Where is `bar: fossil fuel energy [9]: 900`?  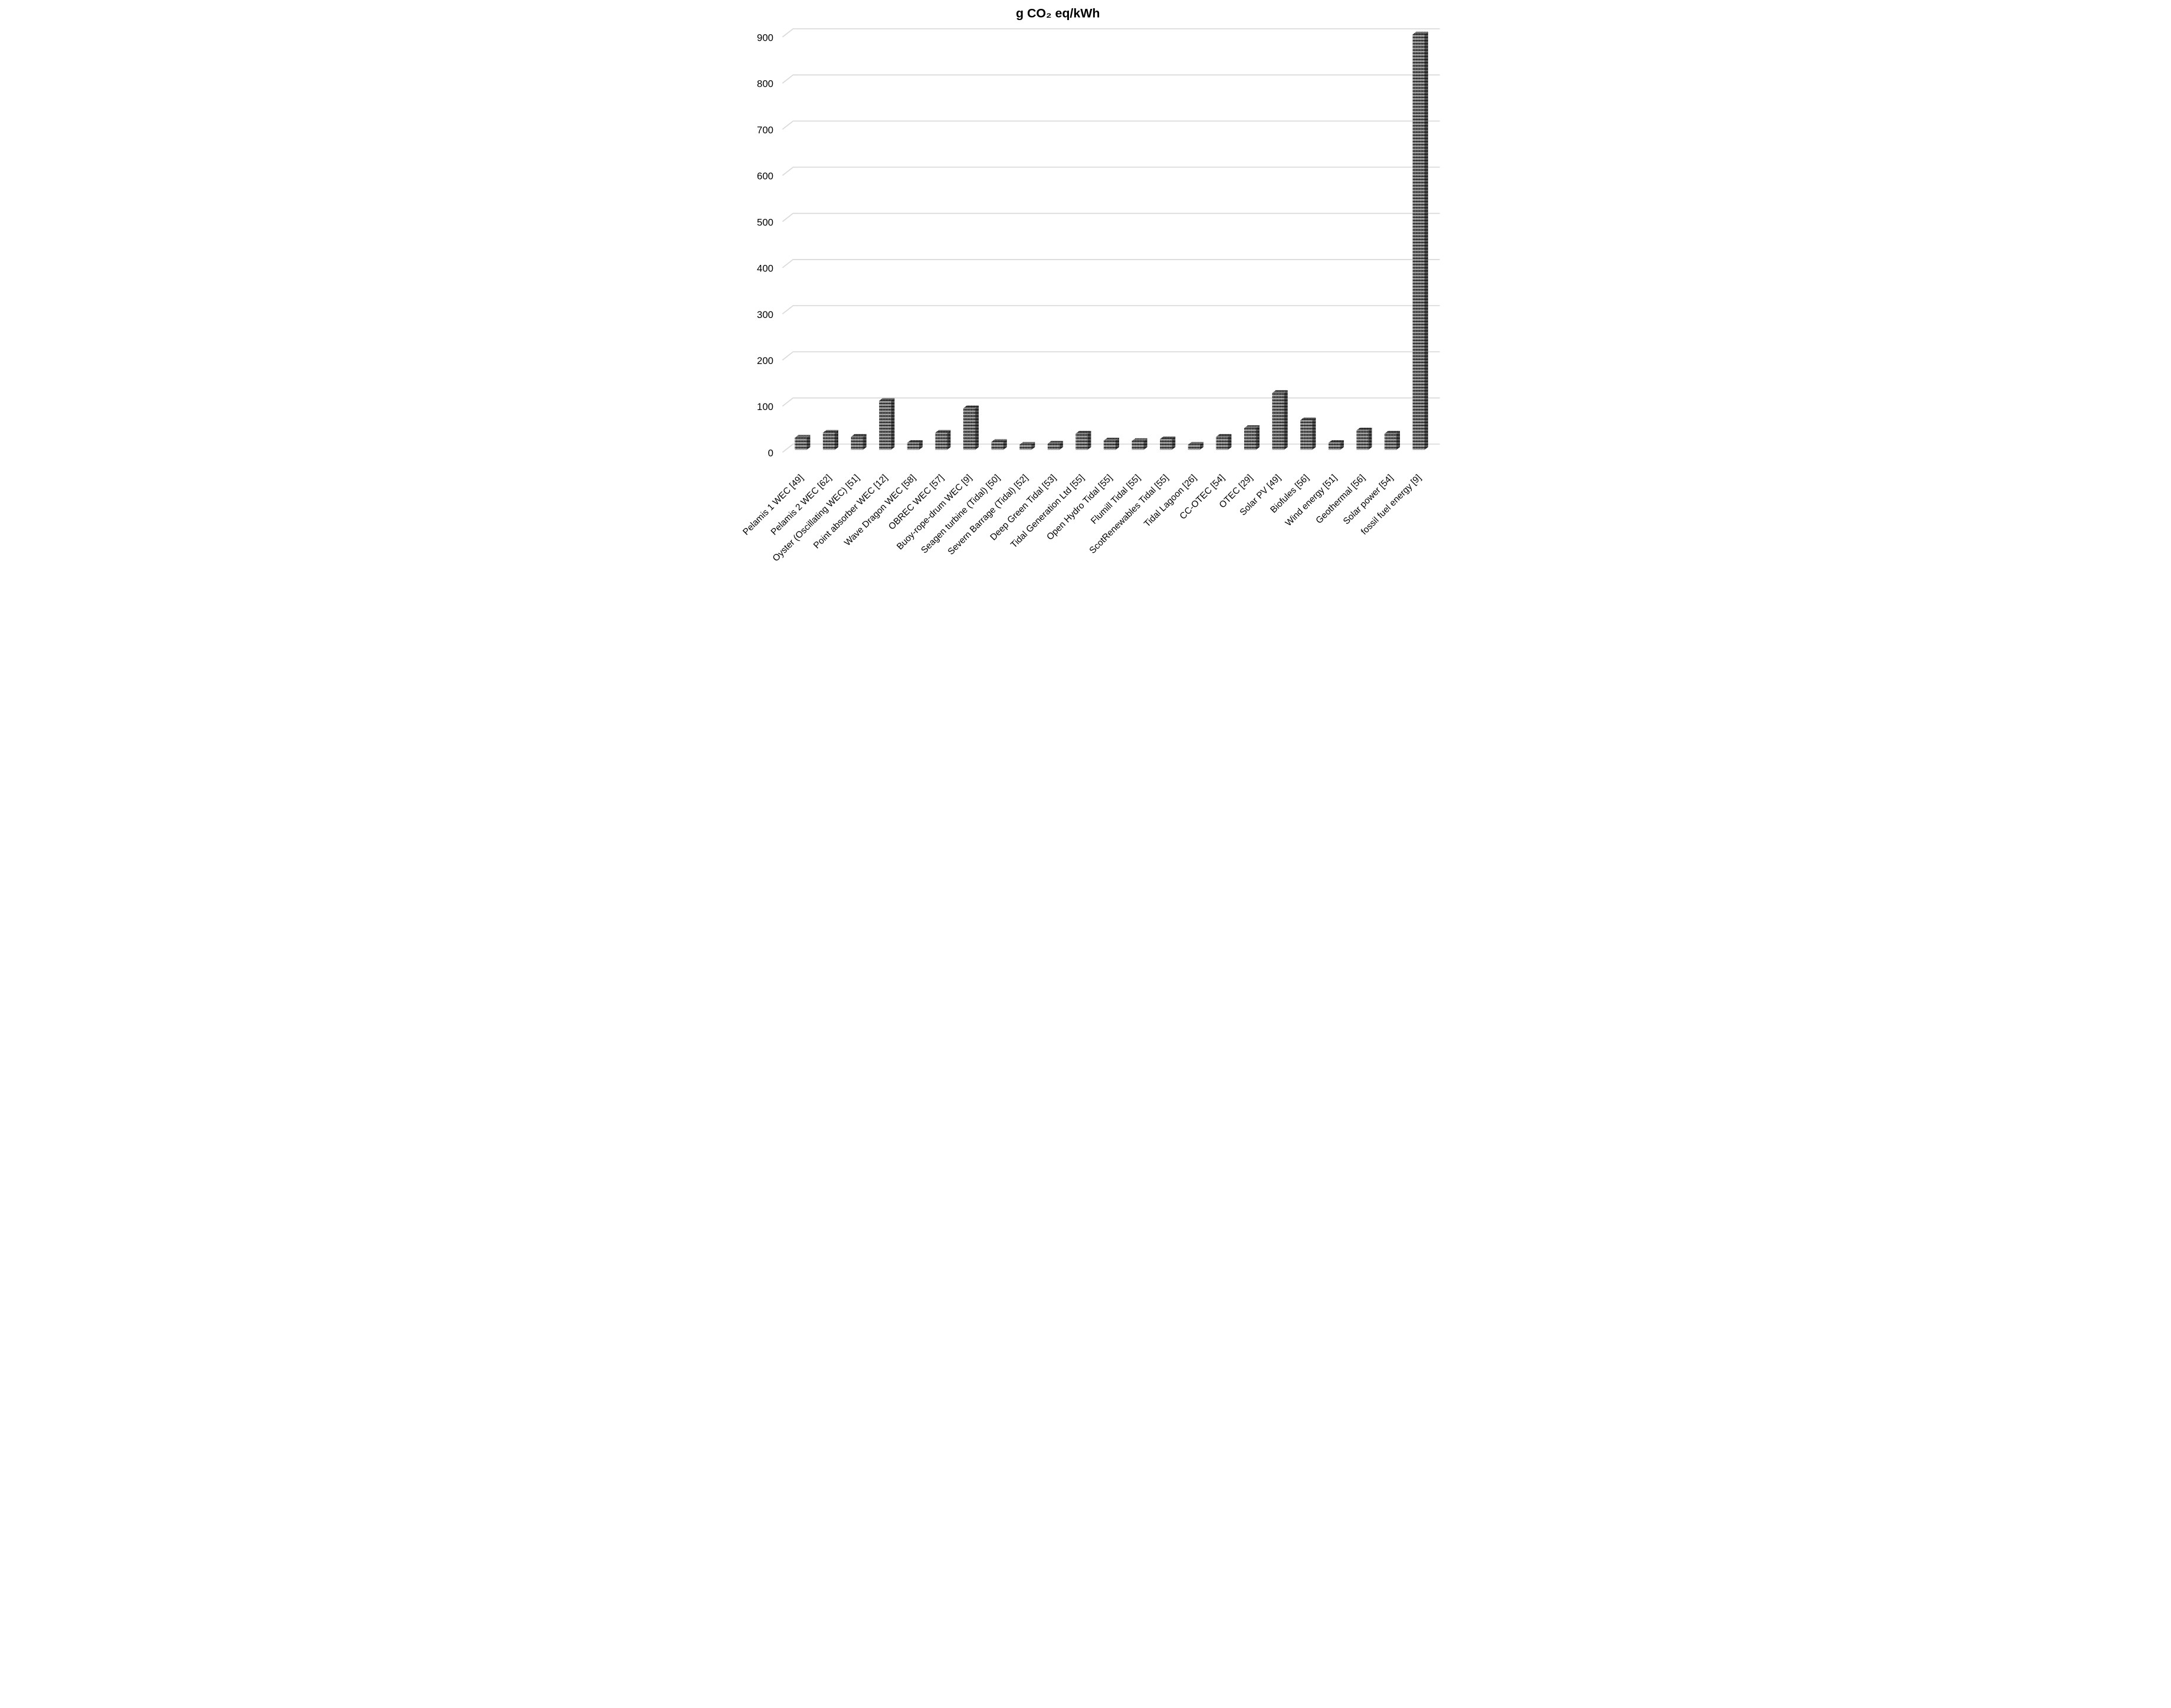 bar: fossil fuel energy [9]: 900 is located at coordinates (1420, 240).